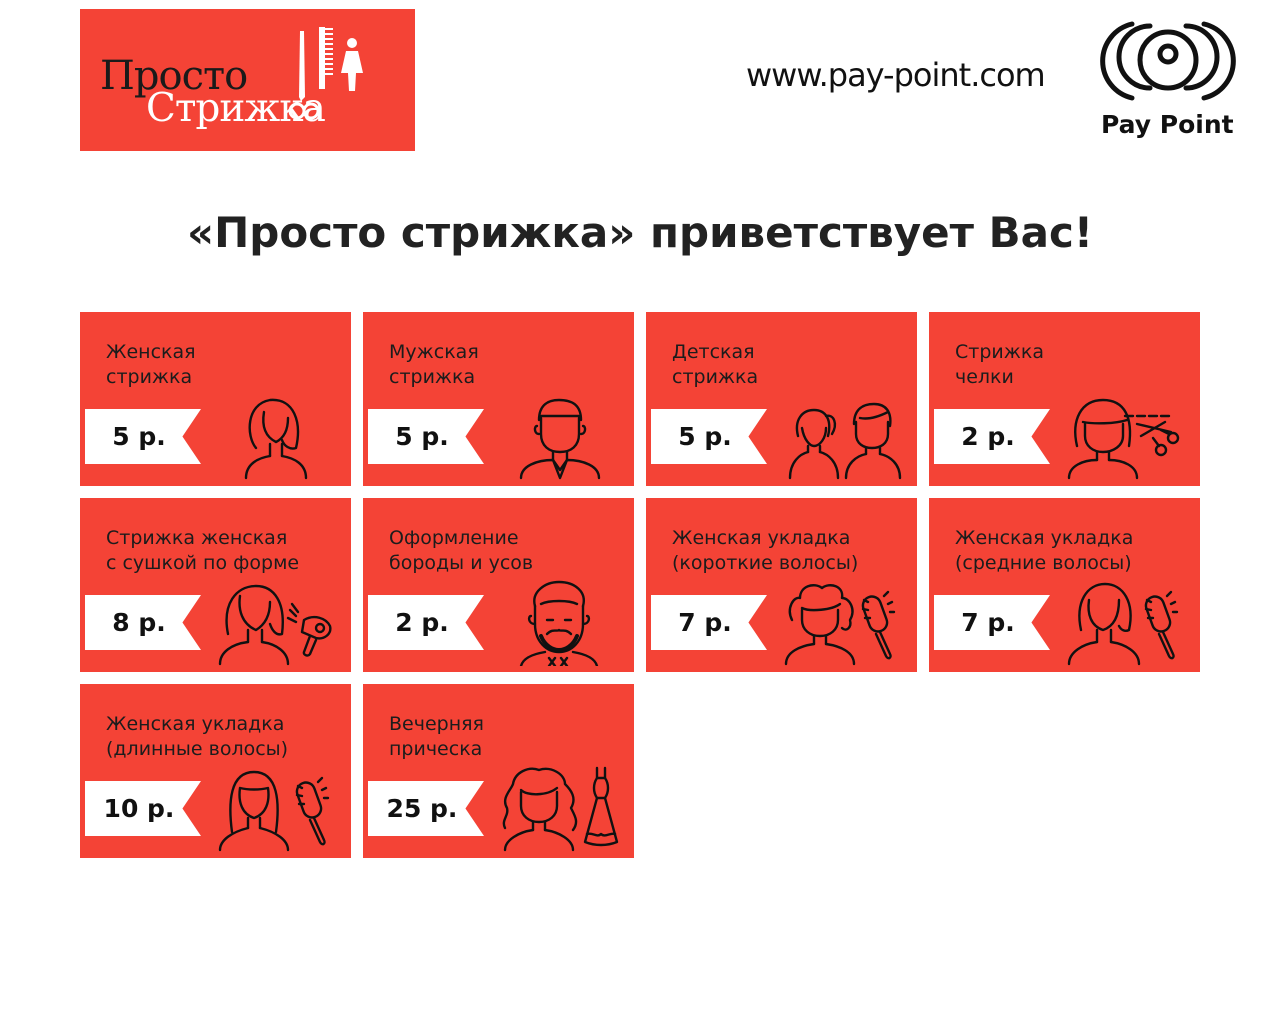 Image resolution: width=1280 pixels, height=1024 pixels. I want to click on price-tag: 25 р., so click(426, 808).